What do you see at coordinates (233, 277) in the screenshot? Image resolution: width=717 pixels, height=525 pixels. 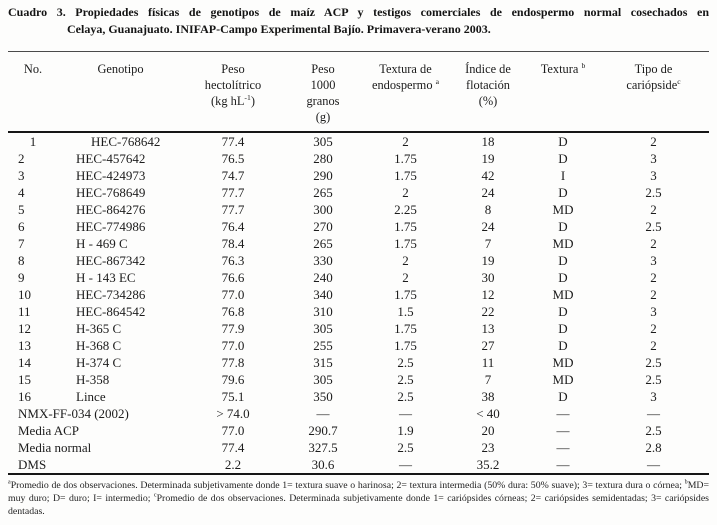 I see `cell-peso-hectolitrico: 76.6` at bounding box center [233, 277].